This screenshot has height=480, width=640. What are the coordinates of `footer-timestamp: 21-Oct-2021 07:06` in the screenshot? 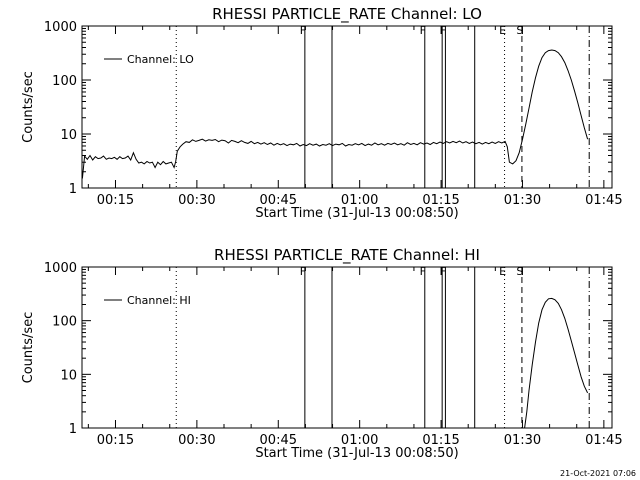 It's located at (598, 473).